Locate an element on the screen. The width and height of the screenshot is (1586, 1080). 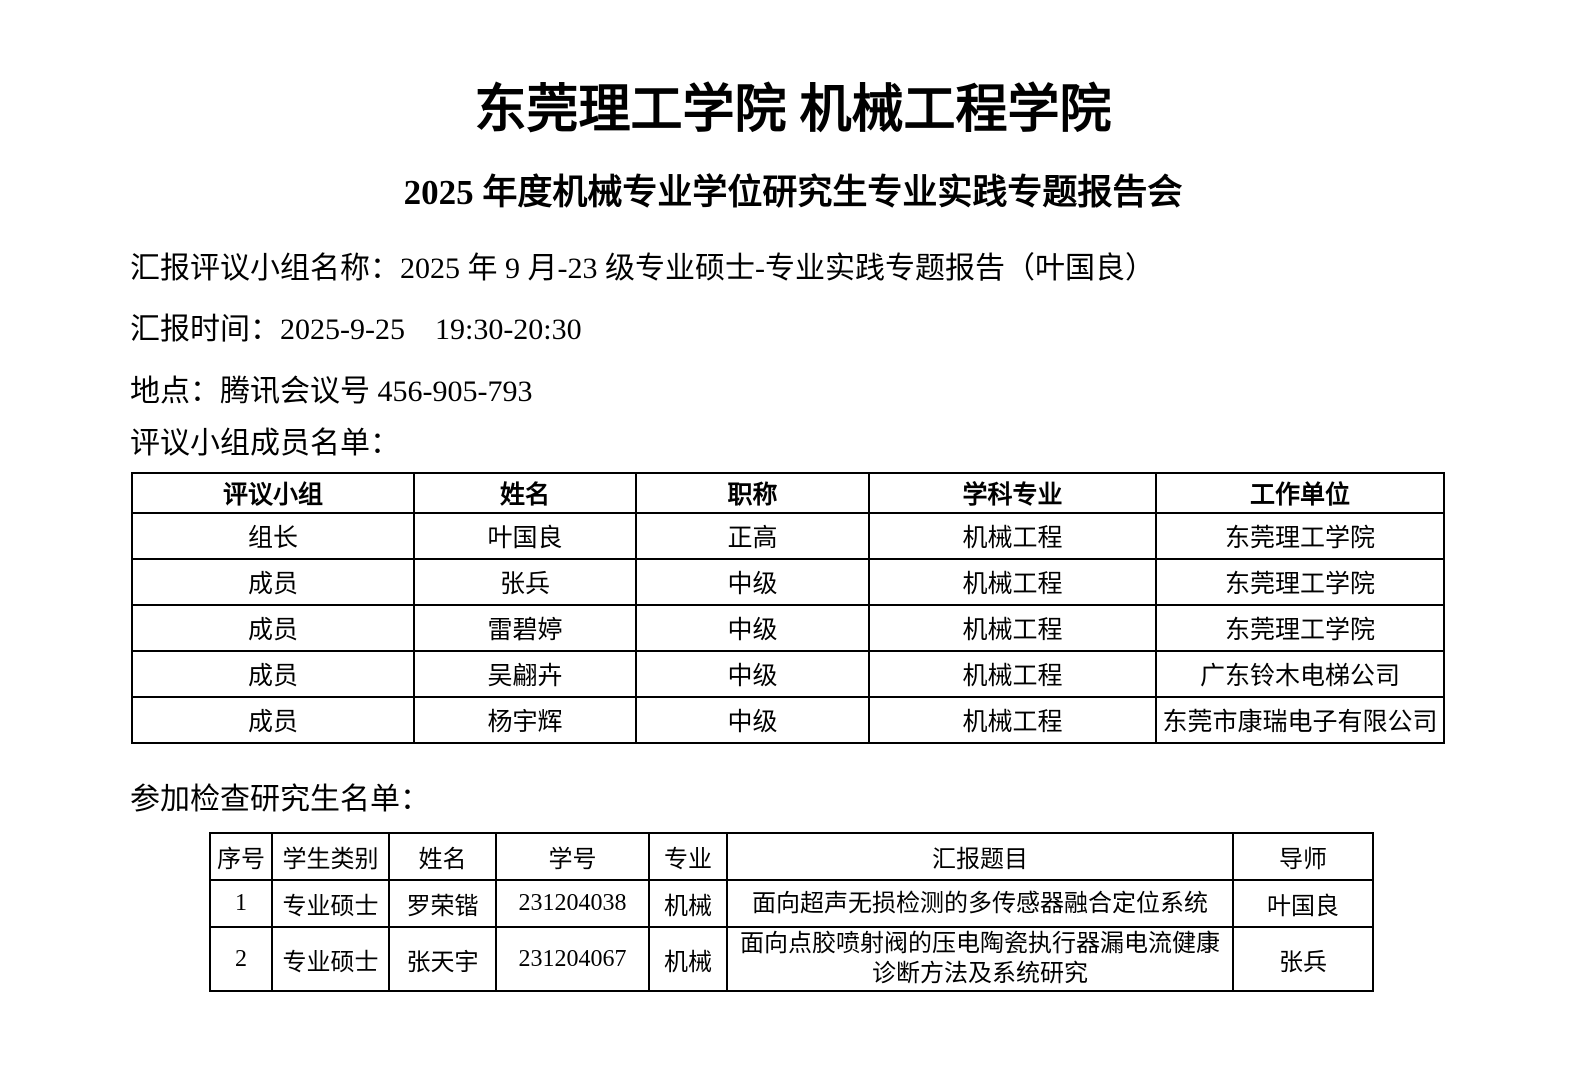
cell-name: 杨宇辉 is located at coordinates (525, 720).